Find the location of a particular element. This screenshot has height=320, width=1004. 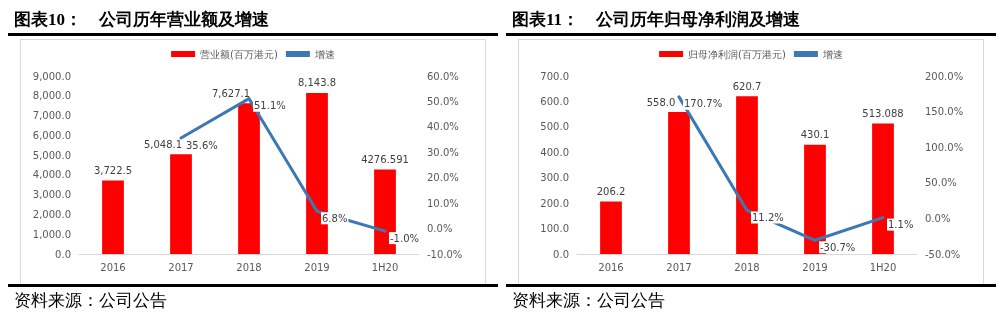

y-tick-label: 7,000.0 is located at coordinates (51, 116).